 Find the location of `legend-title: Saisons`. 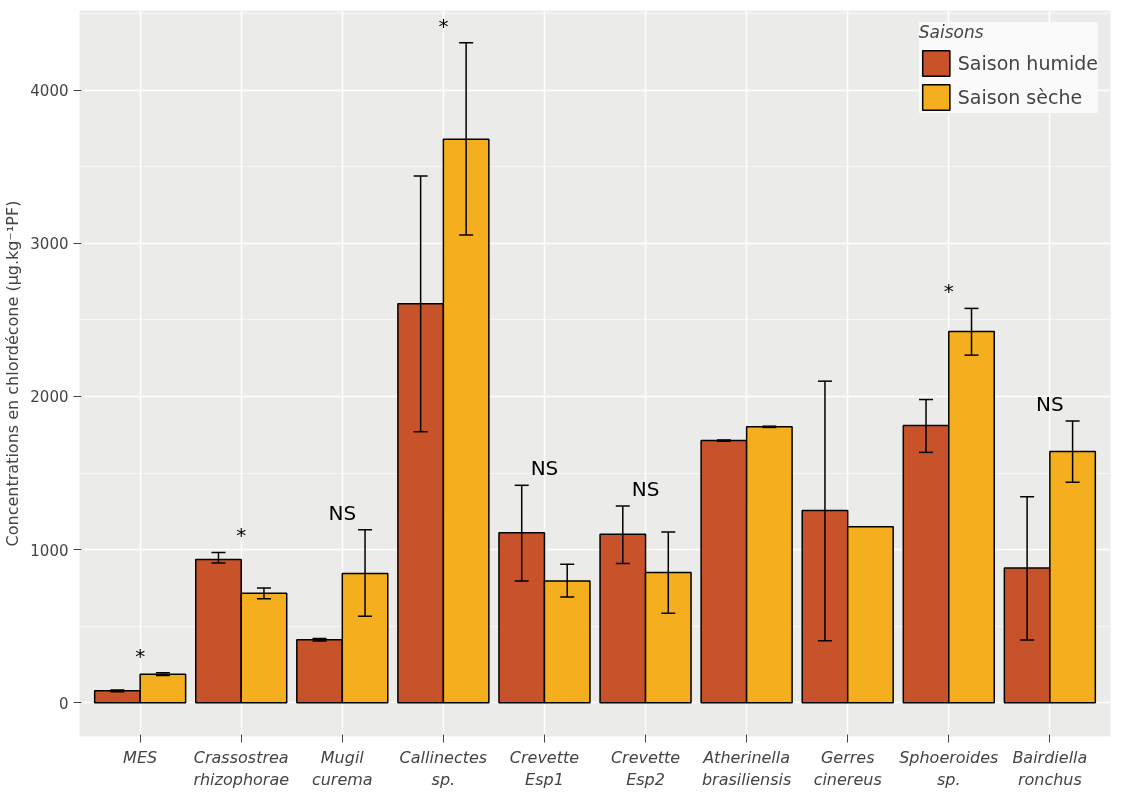

legend-title: Saisons is located at coordinates (951, 32).